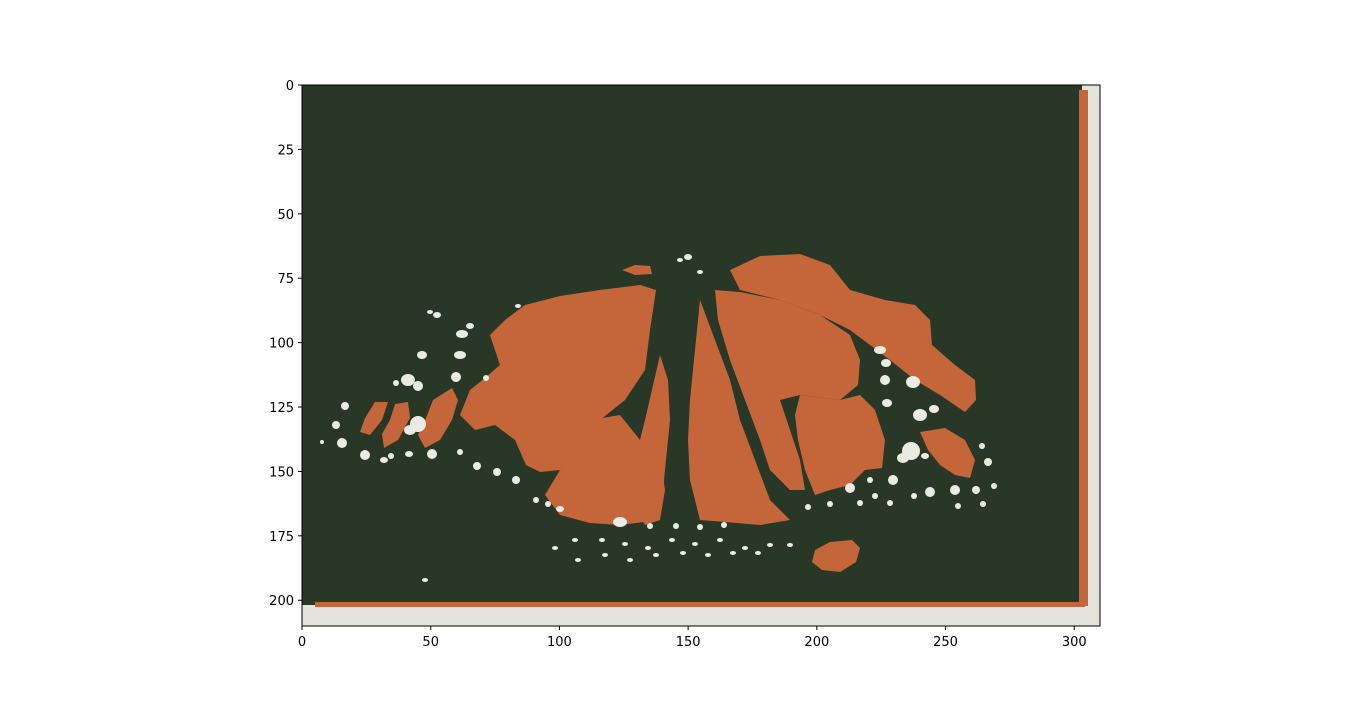 The image size is (1366, 703). I want to click on y-tick-label: 25, so click(285, 150).